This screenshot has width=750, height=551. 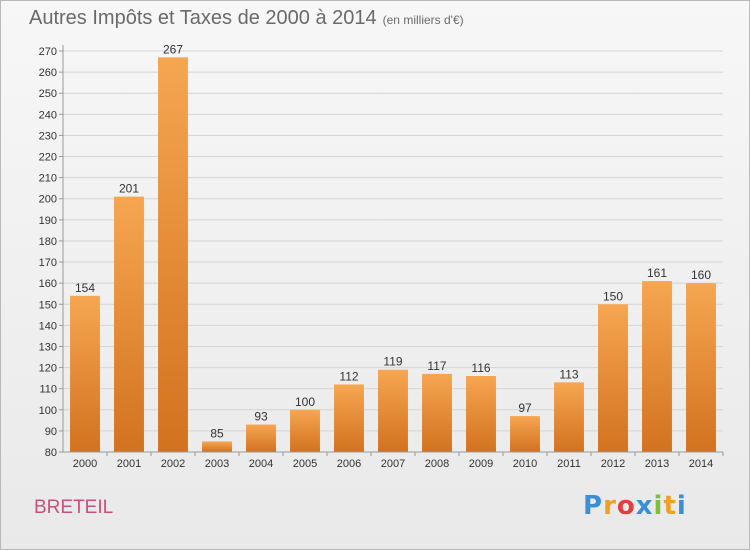 I want to click on data-label: 112, so click(x=348, y=376).